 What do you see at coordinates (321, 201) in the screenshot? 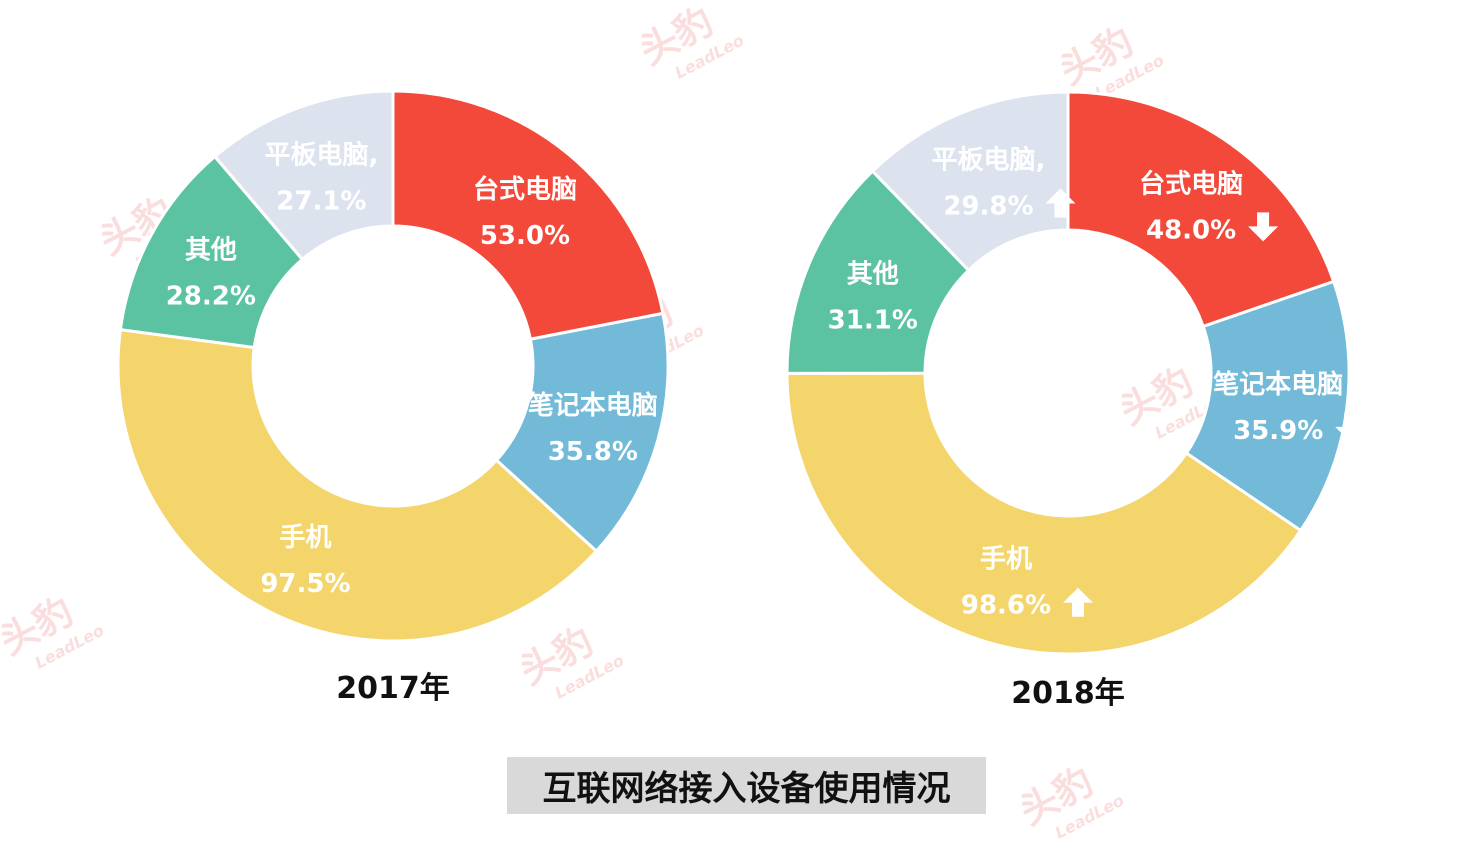
I see `slice-value-label: 27.1%` at bounding box center [321, 201].